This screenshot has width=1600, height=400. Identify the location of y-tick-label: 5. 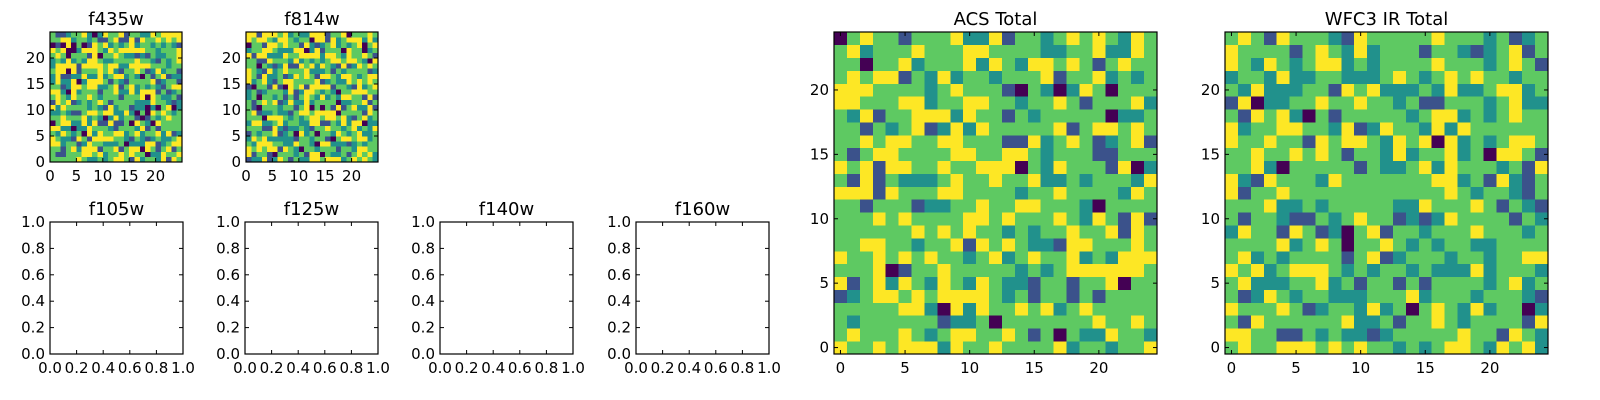
(236, 136).